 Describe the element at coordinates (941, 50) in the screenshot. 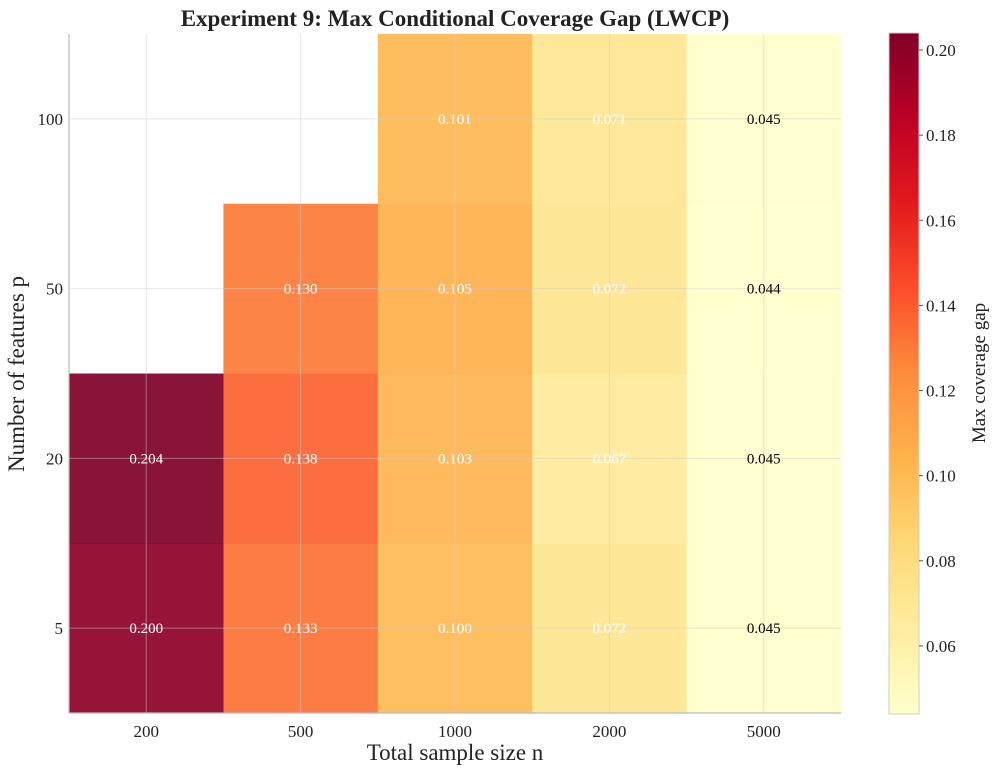

I see `colorbar-tick-label: 0.20` at that location.